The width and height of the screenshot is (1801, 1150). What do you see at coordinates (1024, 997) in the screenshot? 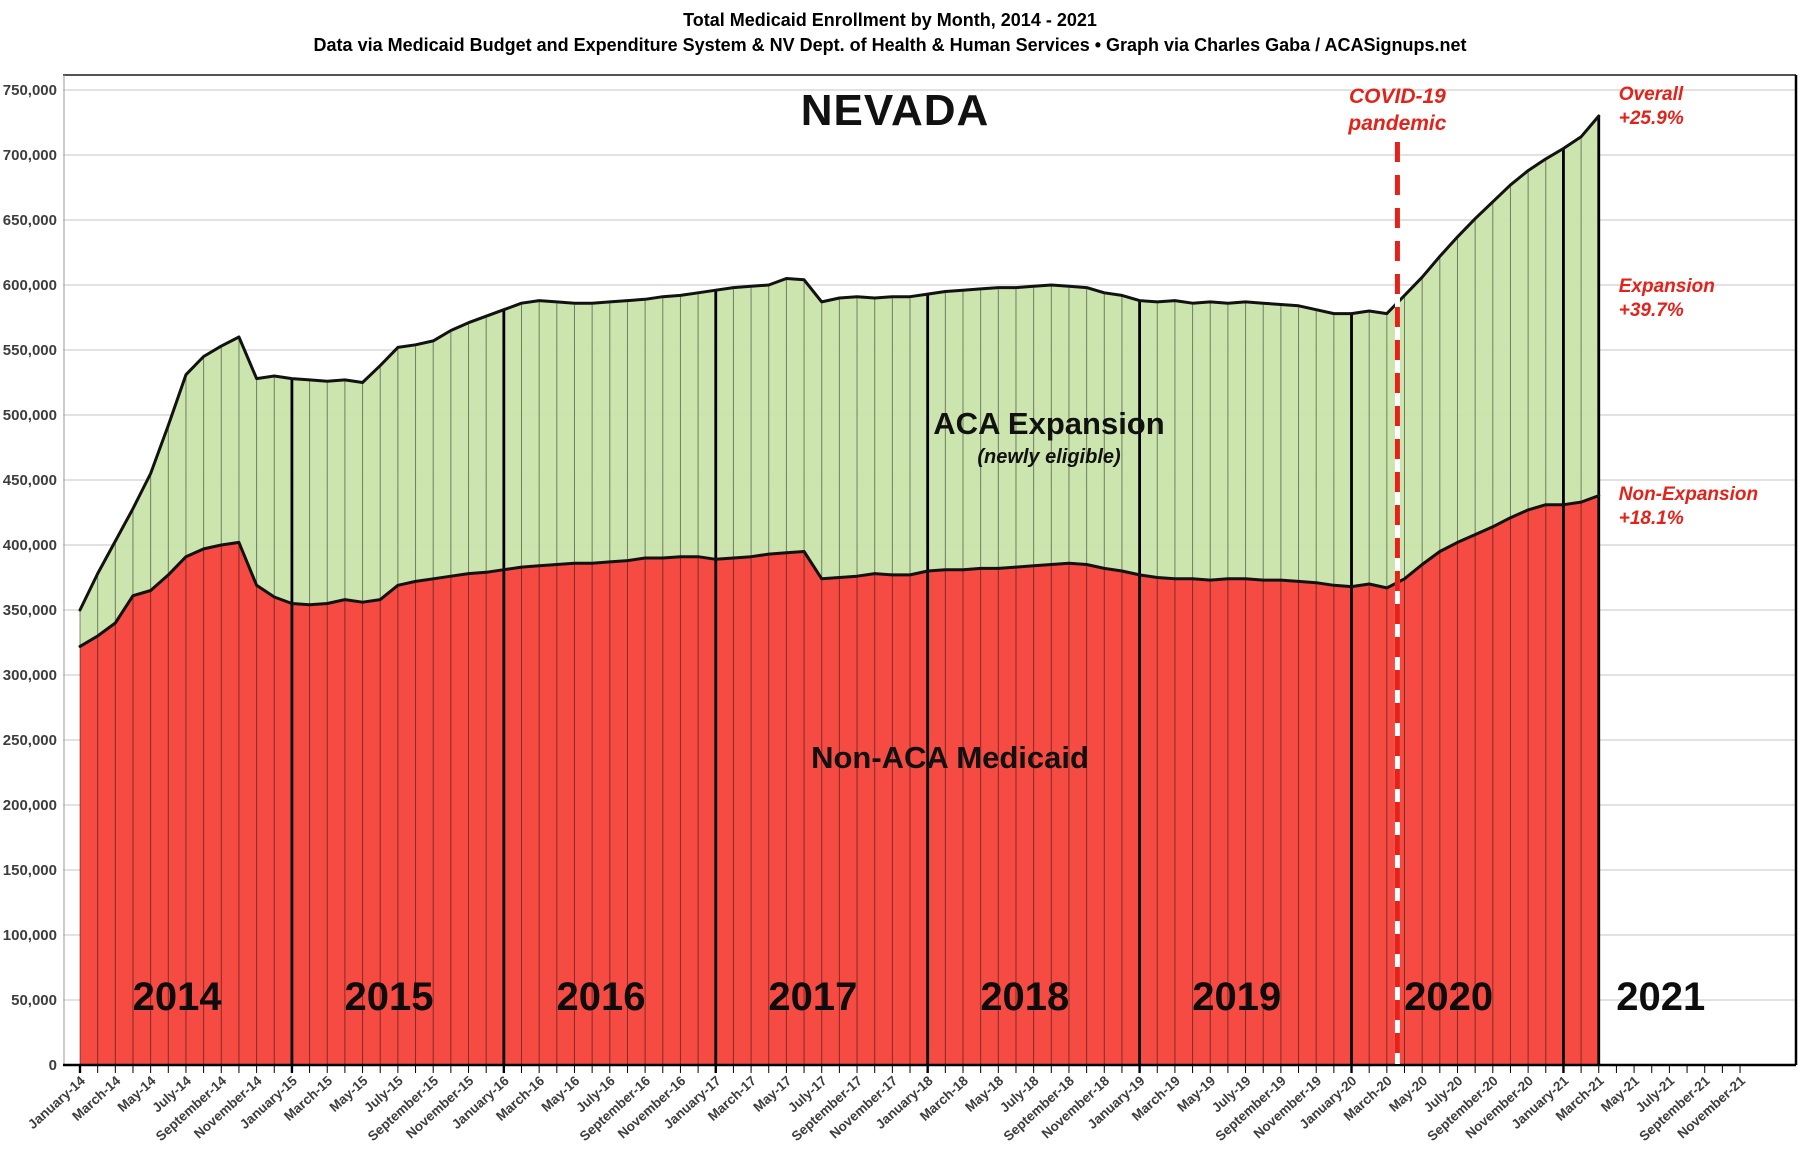
I see `year-label: 2018` at bounding box center [1024, 997].